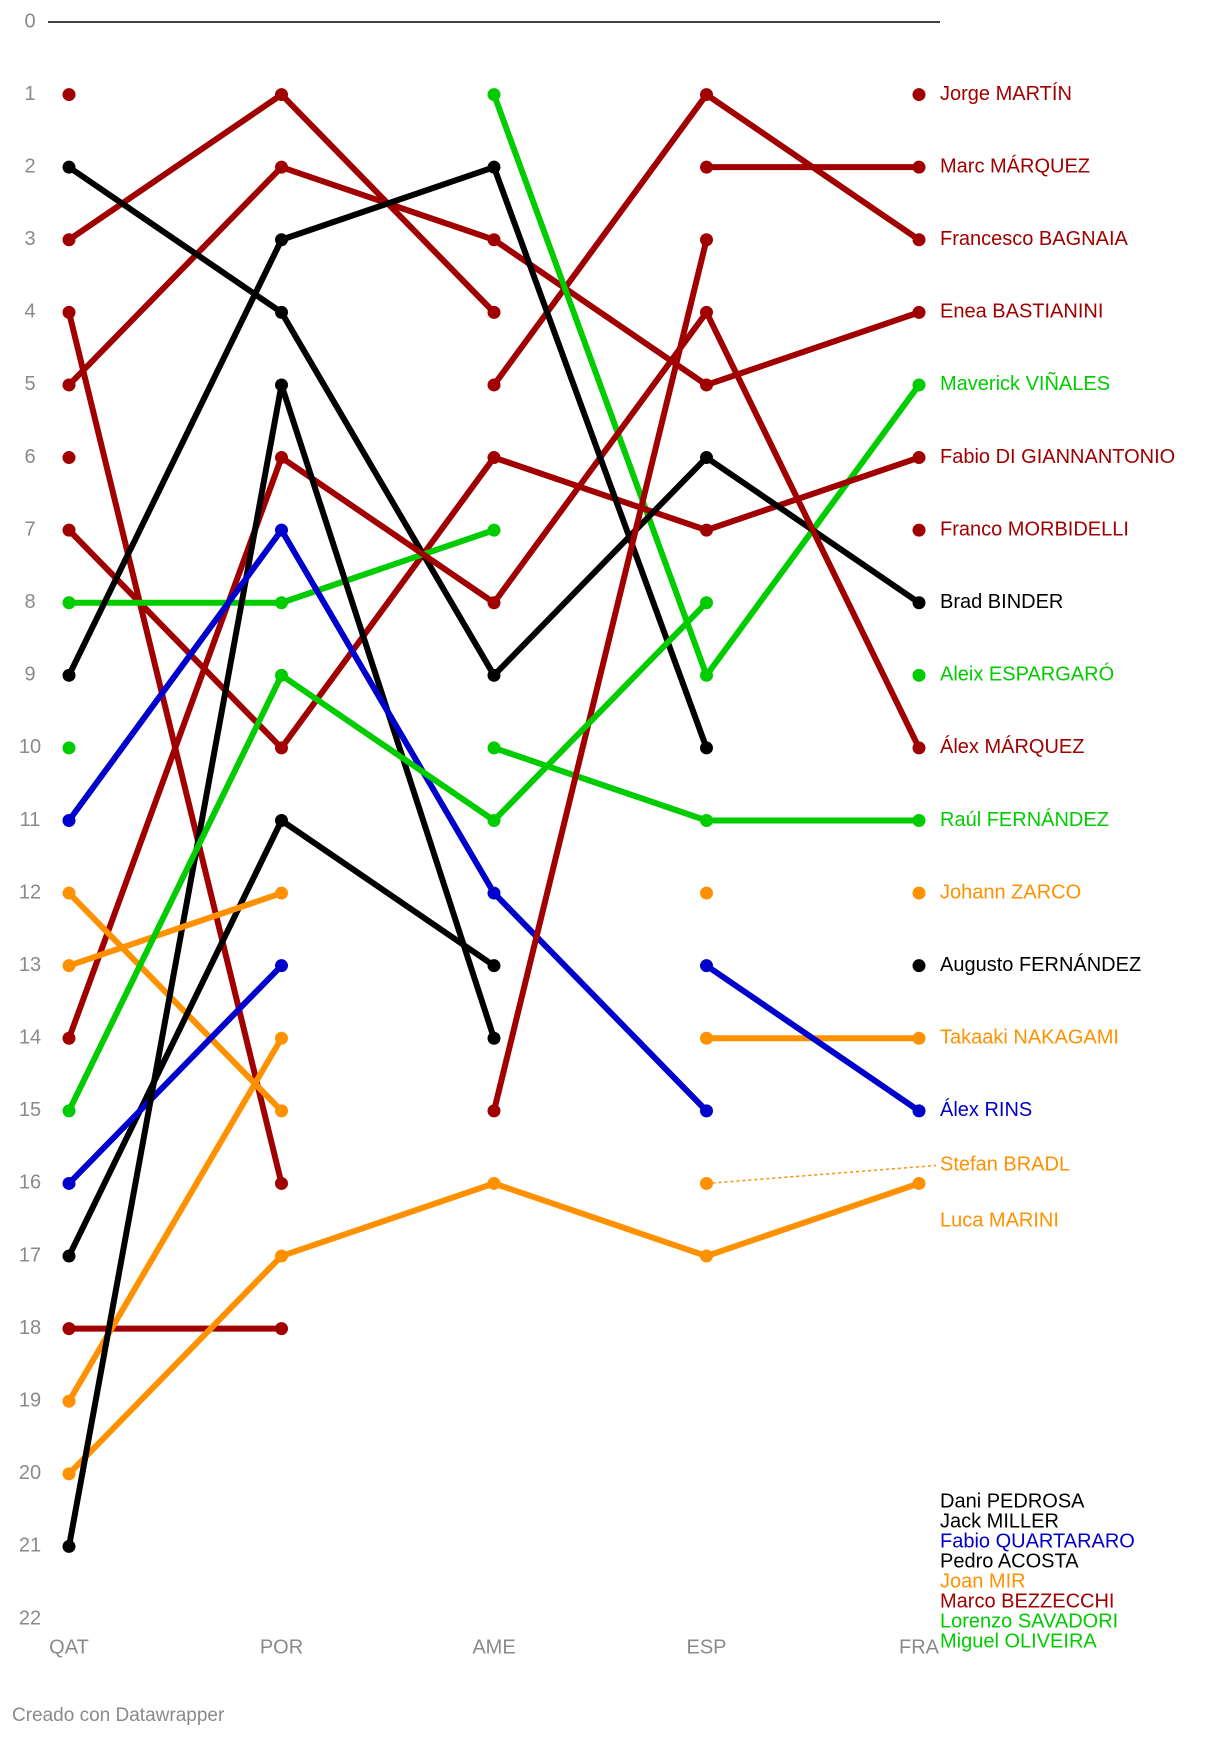 The width and height of the screenshot is (1220, 1740). Describe the element at coordinates (69, 1647) in the screenshot. I see `x-tick-label: QAT` at that location.